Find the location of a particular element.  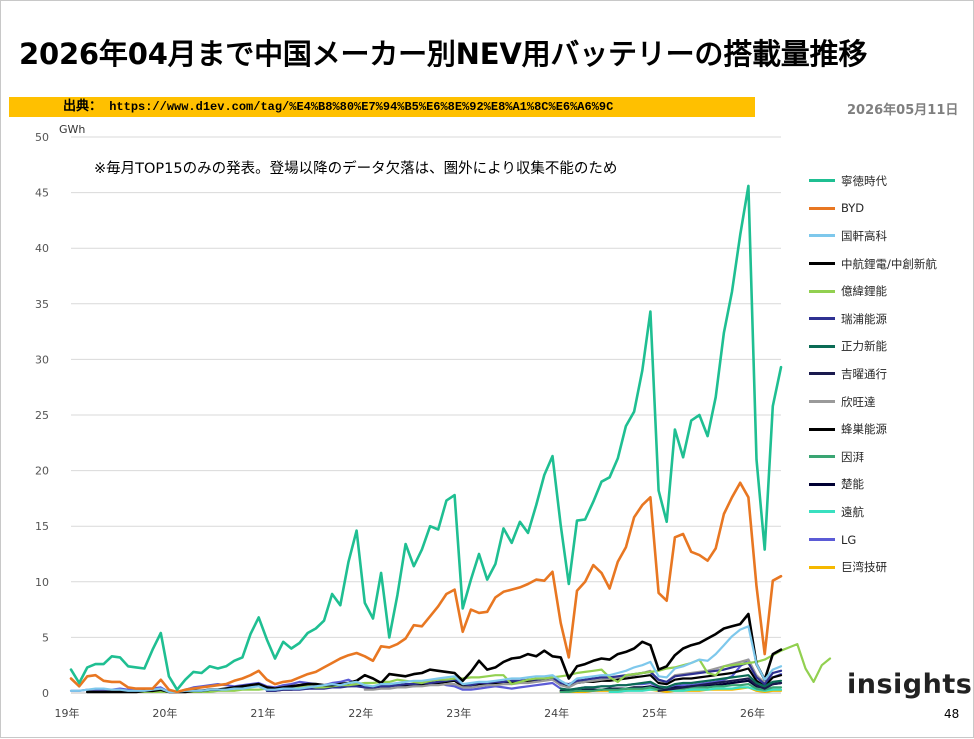

chart-note: ※毎月TOP15のみの発表。登場以降のデータ欠落は、圏外により収集不能のため is located at coordinates (356, 169).